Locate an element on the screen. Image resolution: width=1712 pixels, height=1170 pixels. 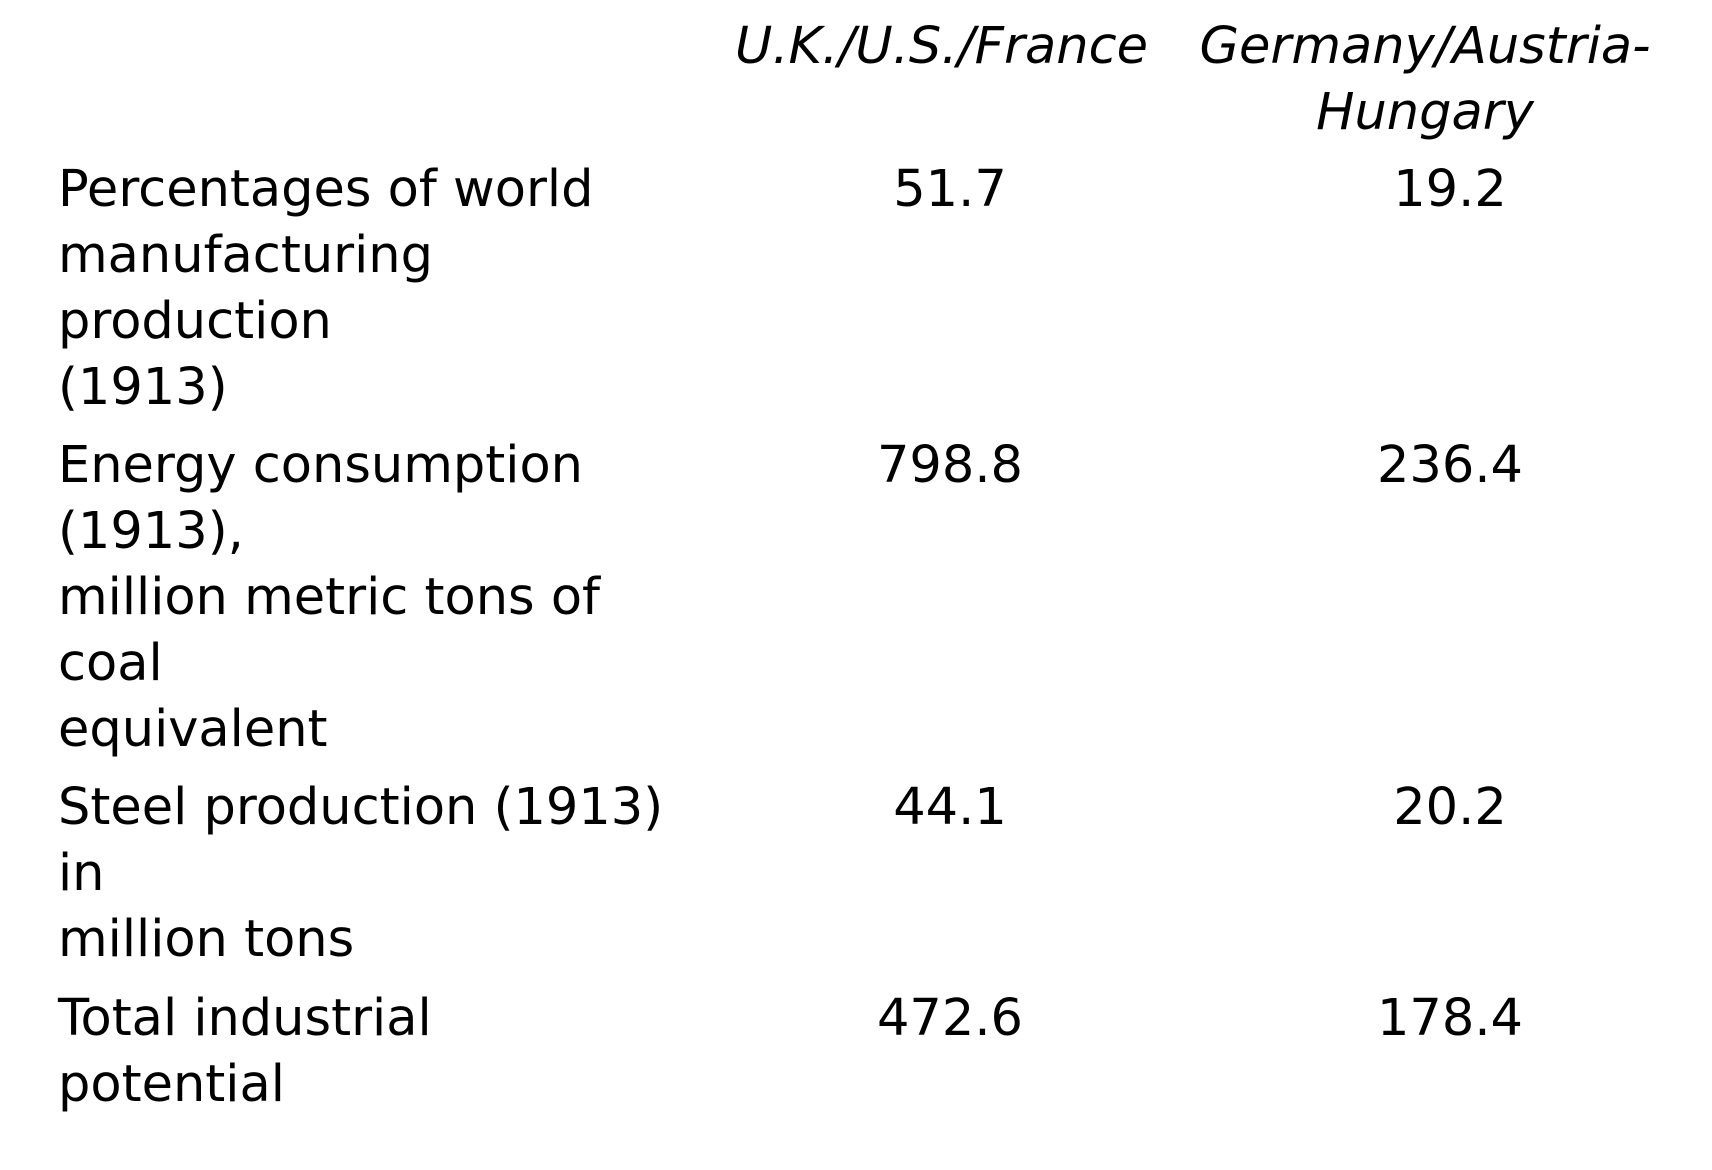
cell-energy-central: 236.4 is located at coordinates (1449, 465).